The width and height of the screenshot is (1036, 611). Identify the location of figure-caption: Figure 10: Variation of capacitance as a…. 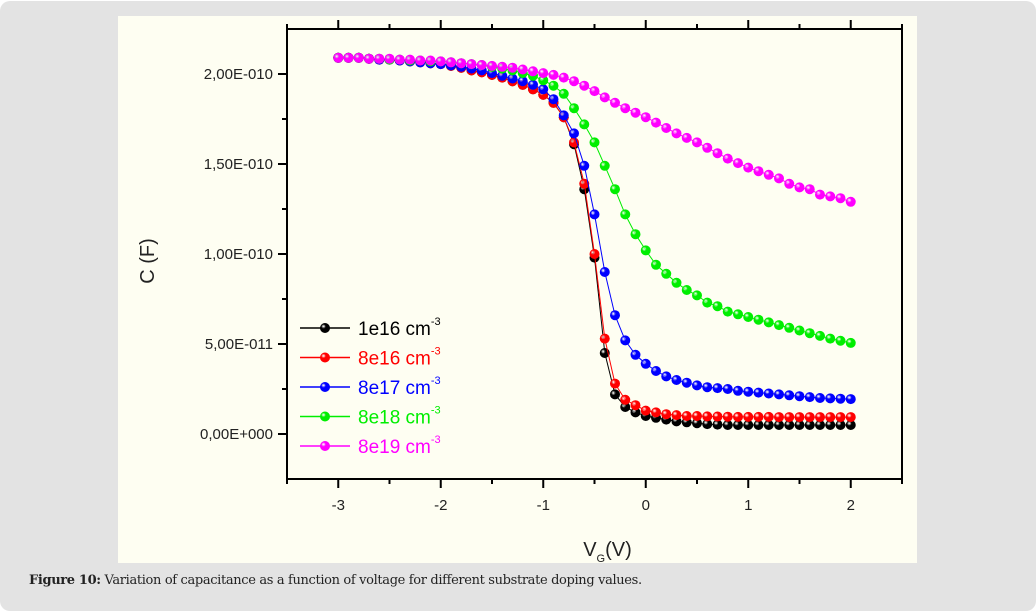
(335, 580).